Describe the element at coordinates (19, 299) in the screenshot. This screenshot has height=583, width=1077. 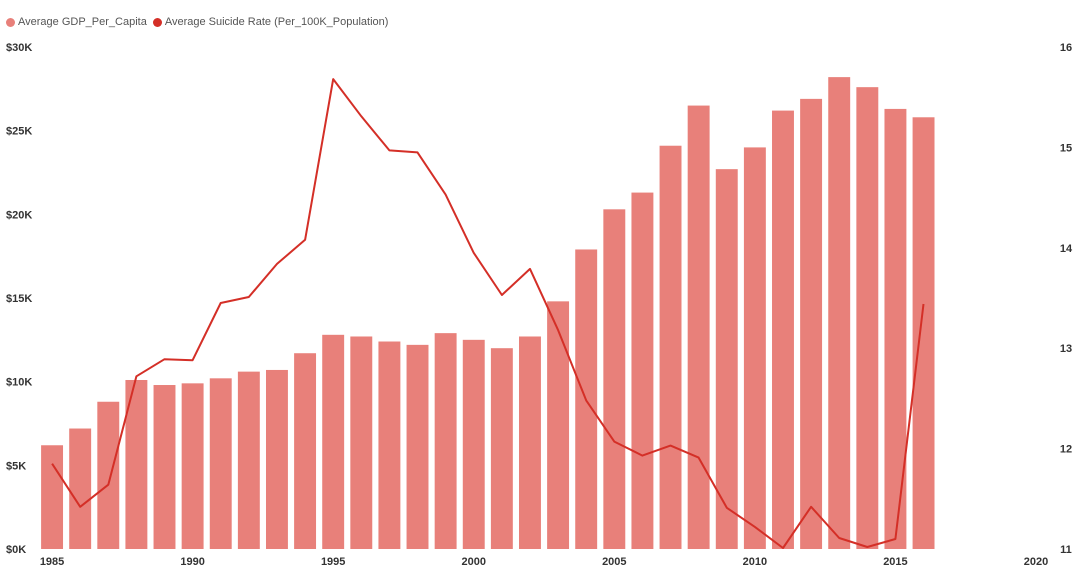
I see `y-left-tick-label: $15K` at that location.